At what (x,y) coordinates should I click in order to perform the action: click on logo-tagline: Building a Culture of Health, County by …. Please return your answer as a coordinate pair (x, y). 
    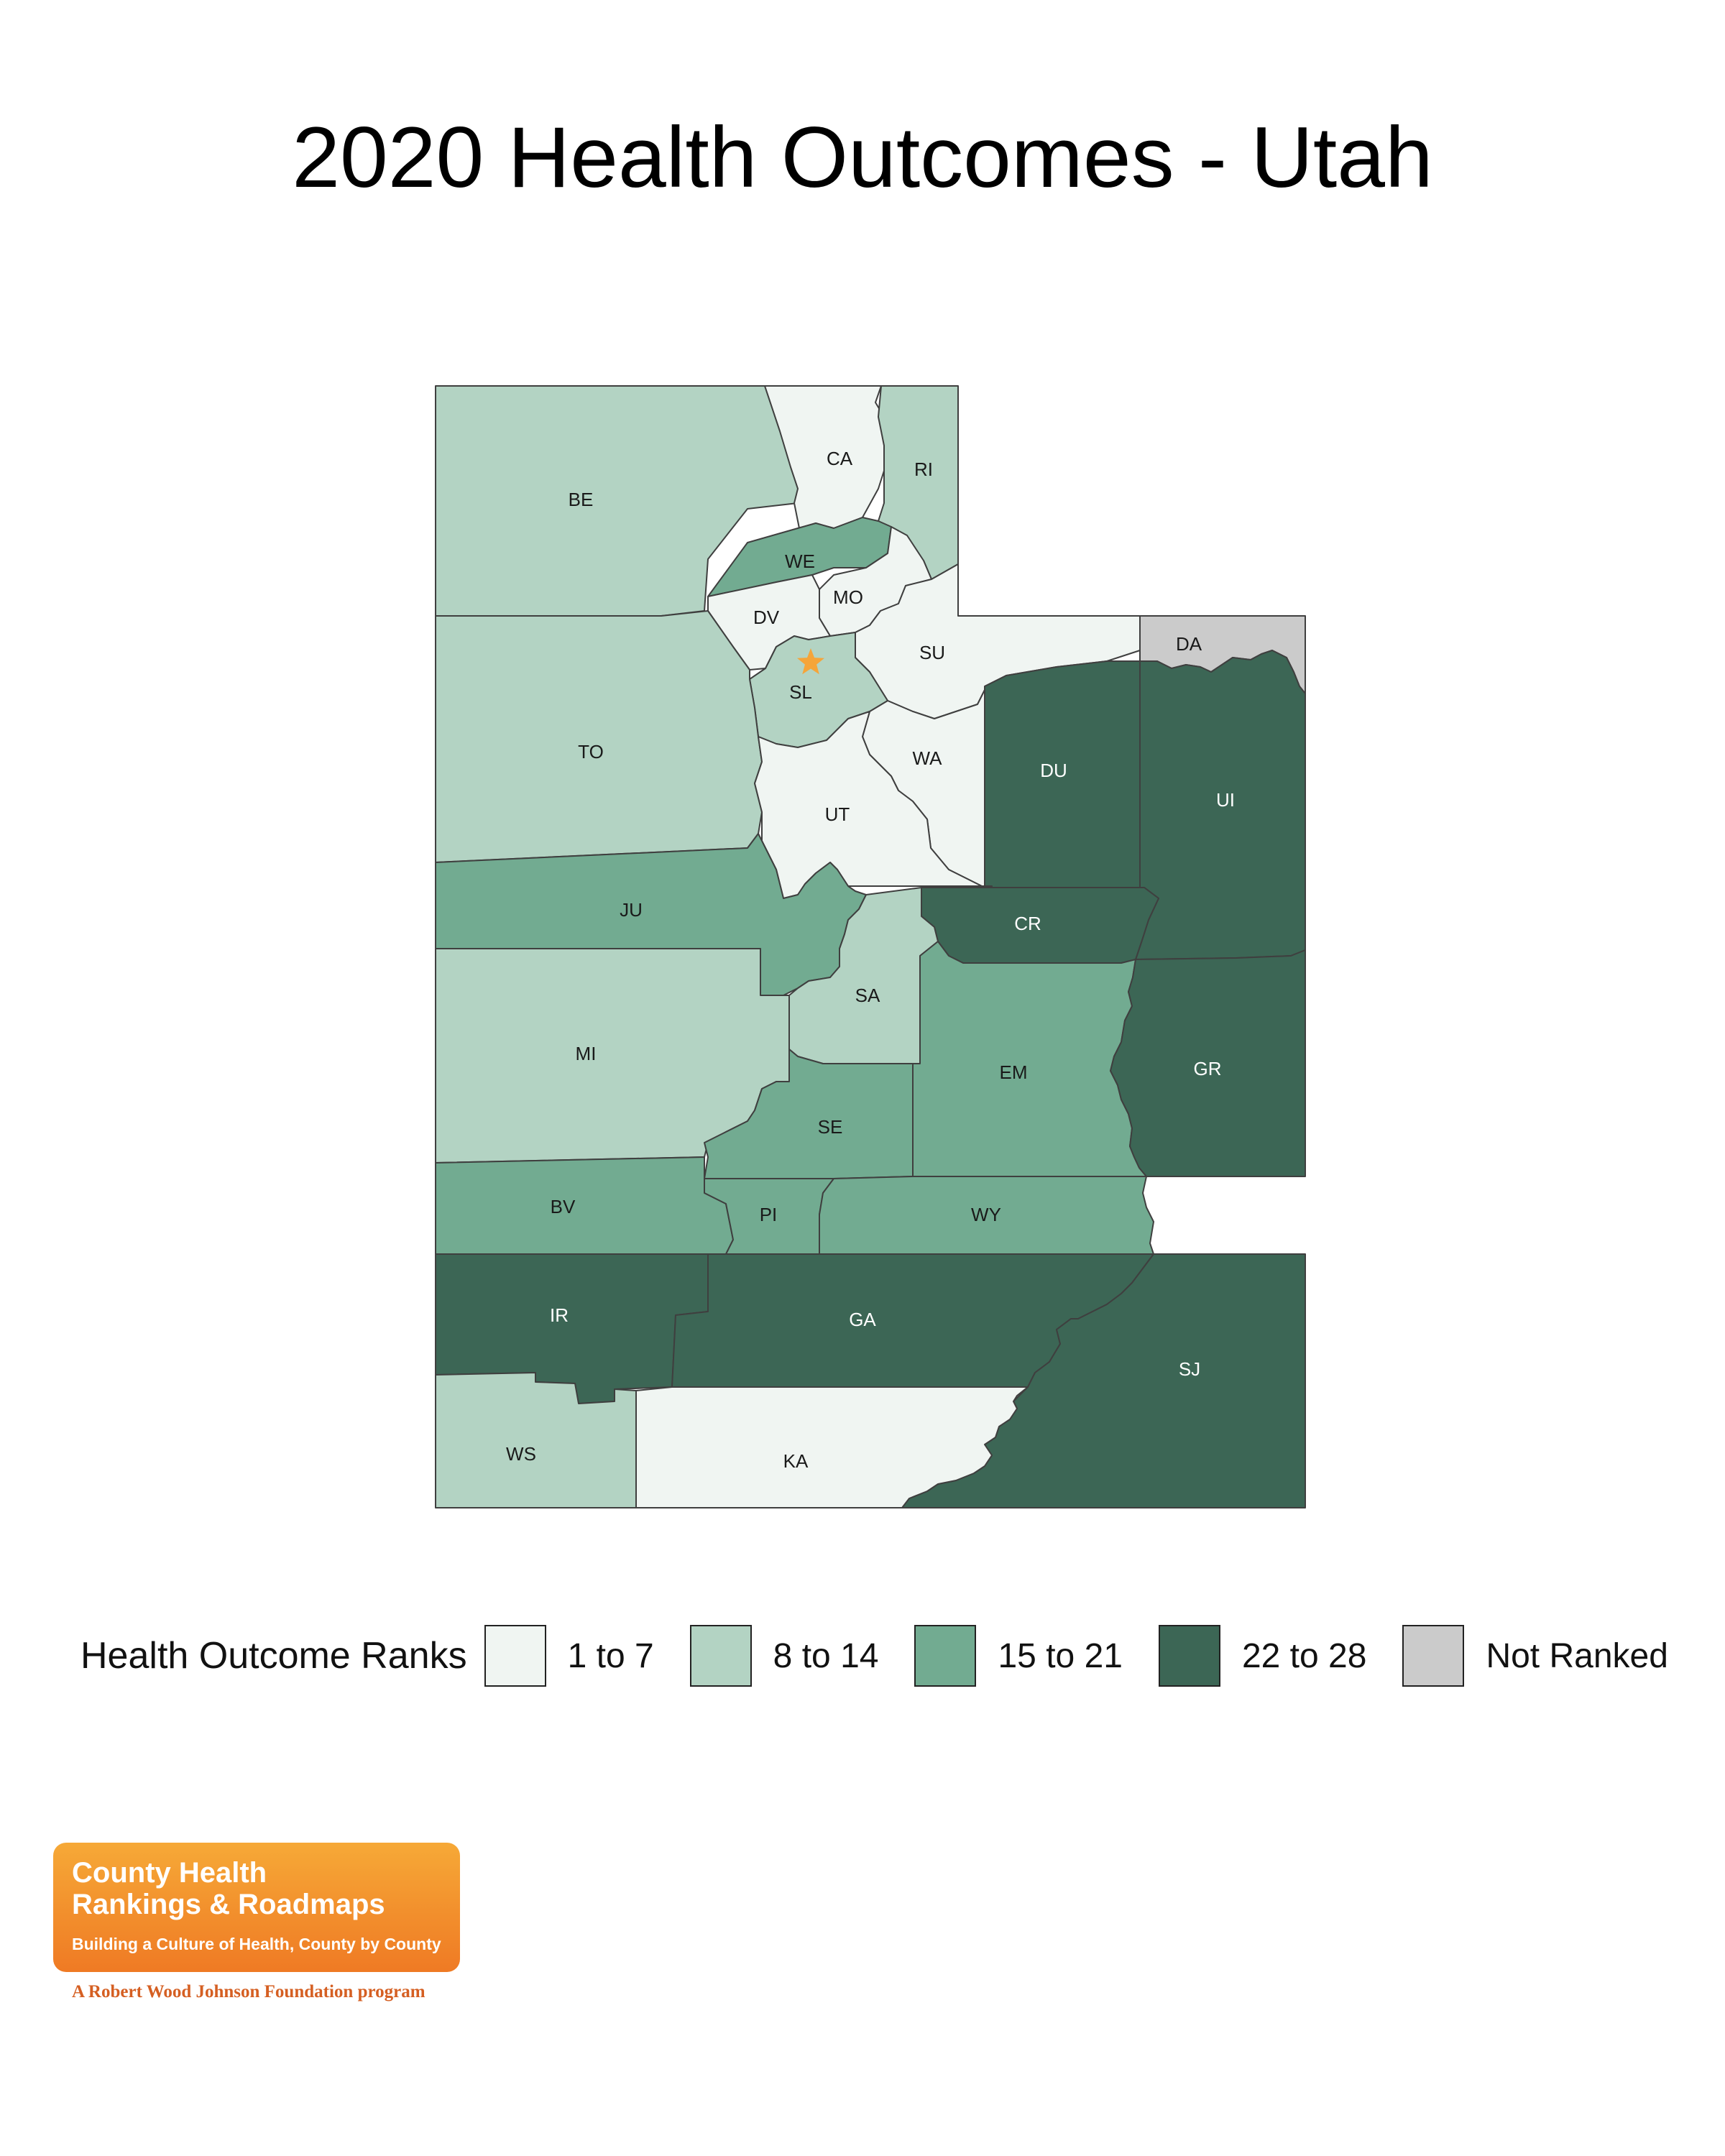
    Looking at the image, I should click on (256, 1944).